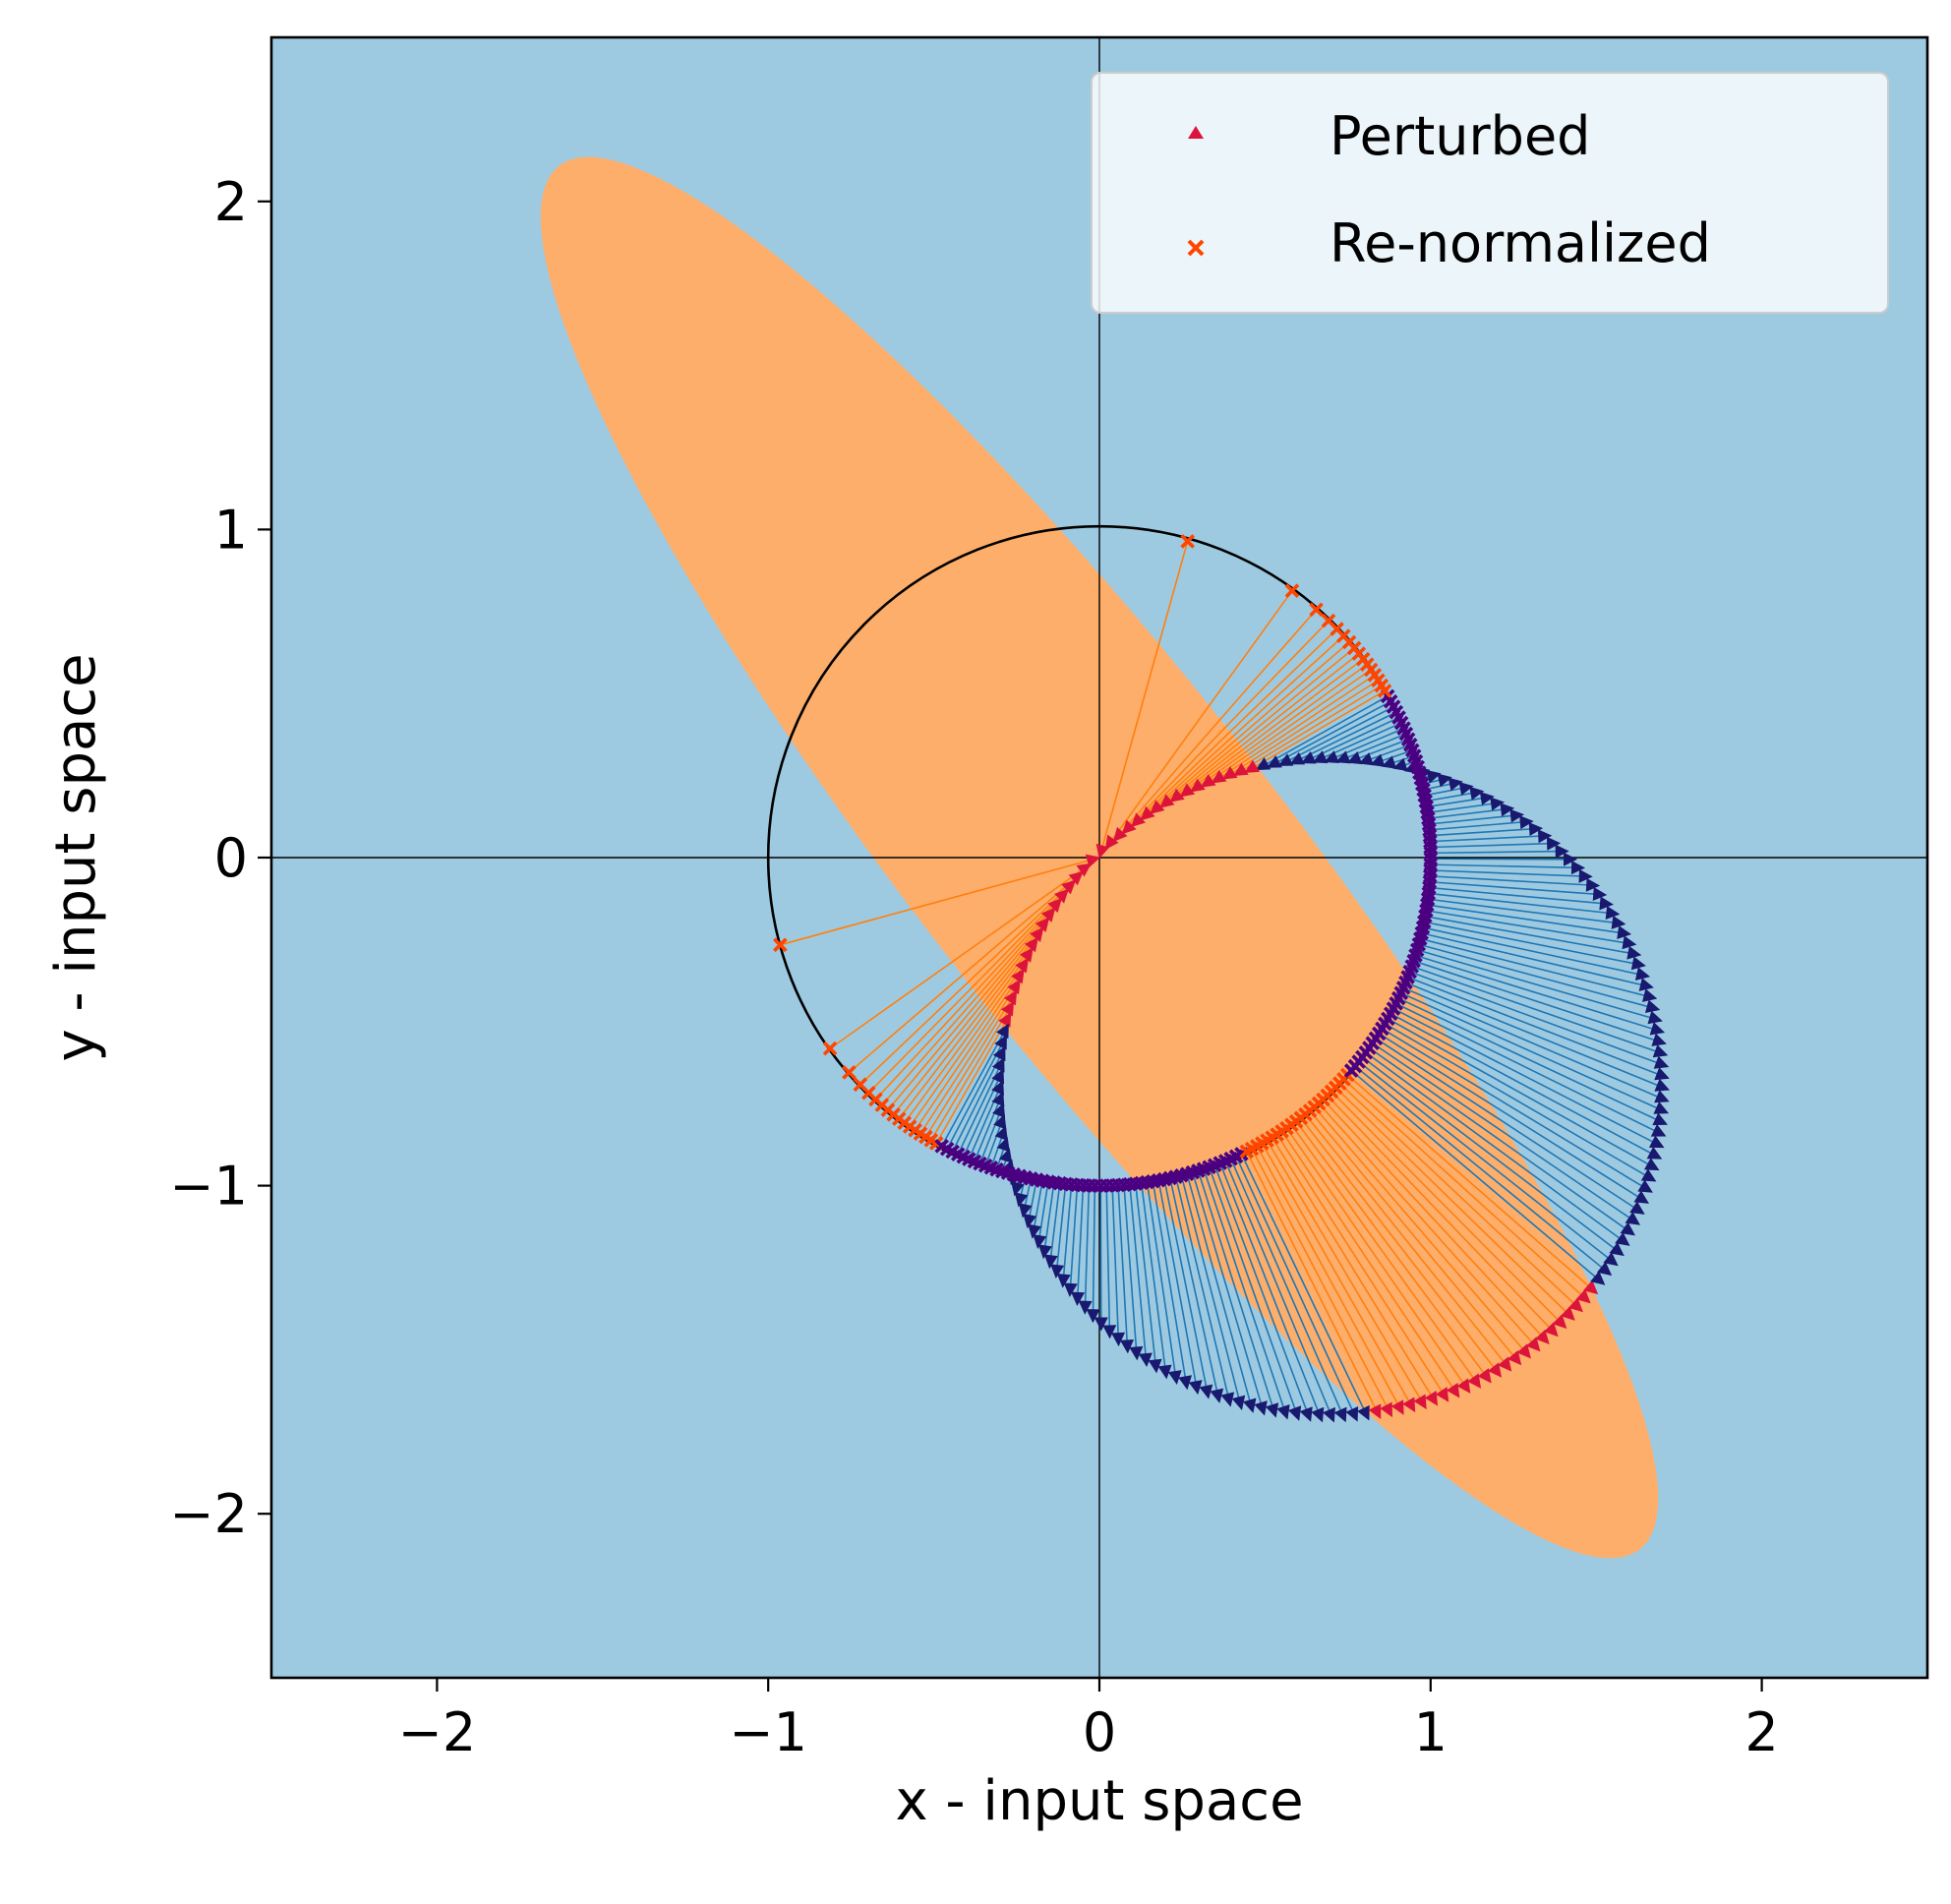 This screenshot has height=1904, width=1951. What do you see at coordinates (231, 530) in the screenshot?
I see `y-tick-label: 1` at bounding box center [231, 530].